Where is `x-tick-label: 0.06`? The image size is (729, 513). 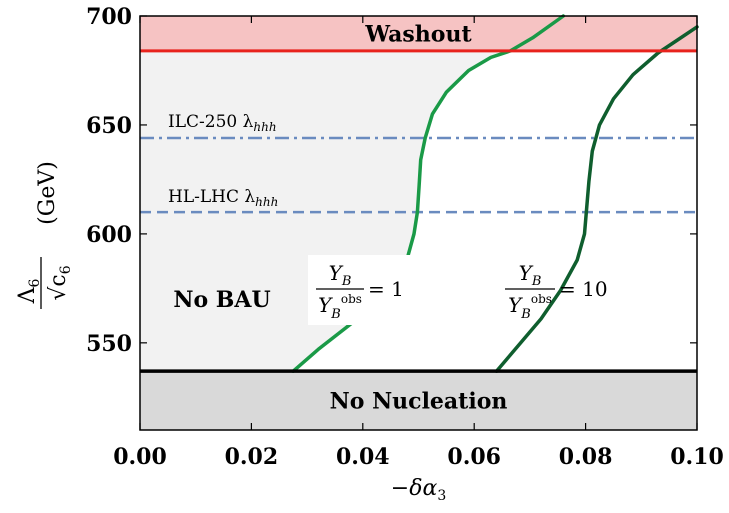 x-tick-label: 0.06 is located at coordinates (474, 457).